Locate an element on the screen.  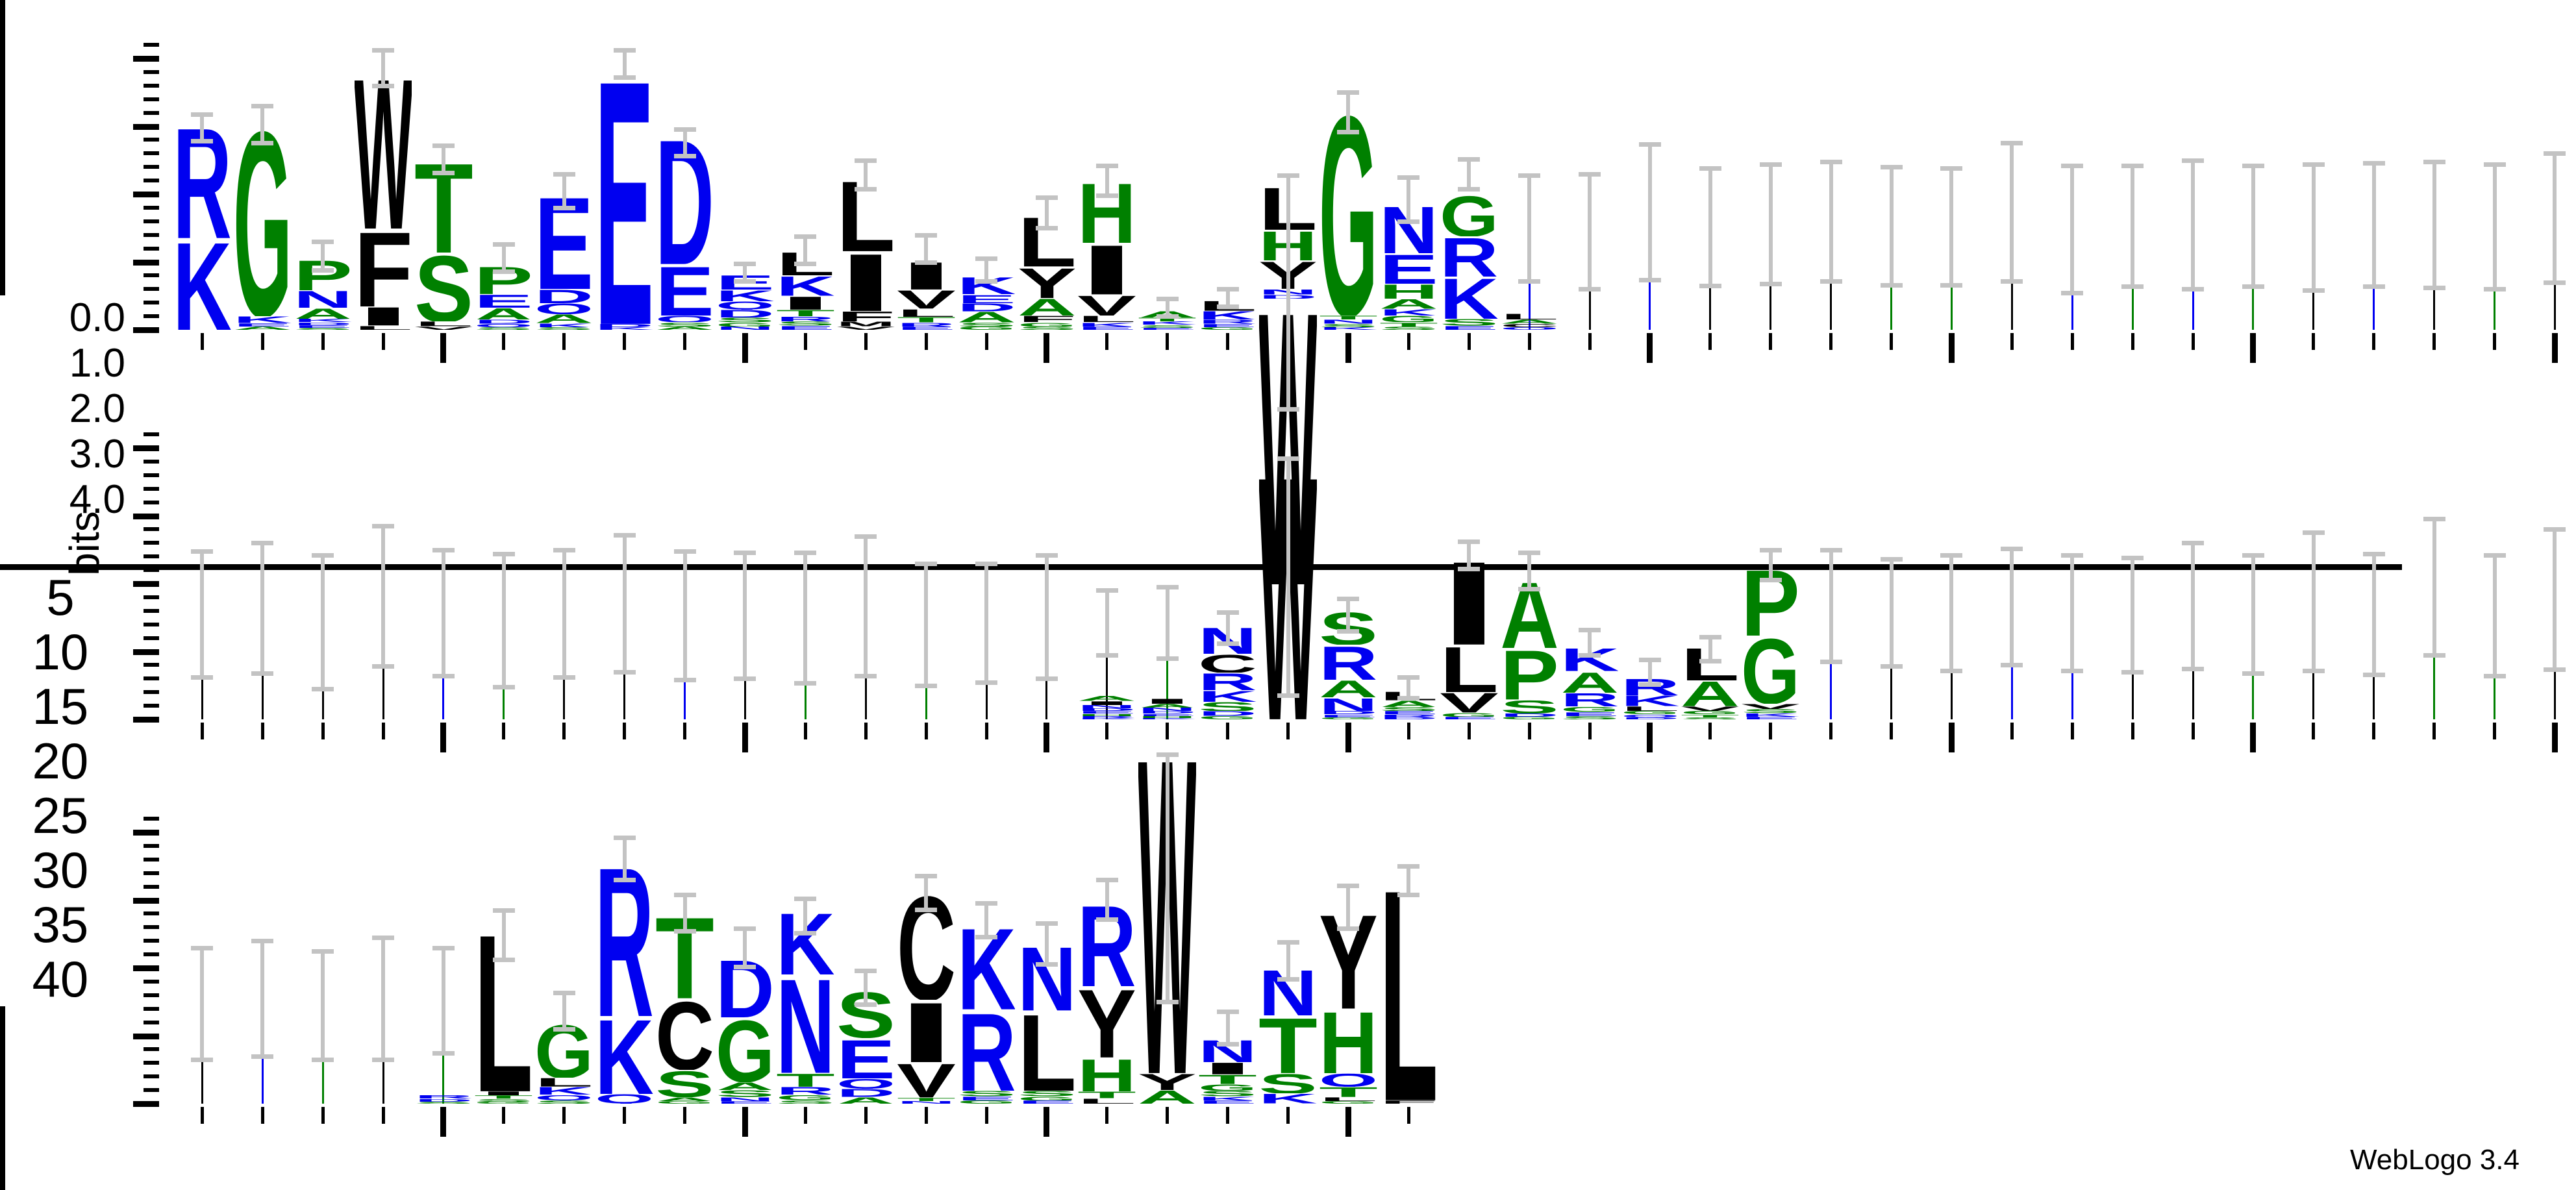
logo-letter-T: T is located at coordinates (1409, 325).